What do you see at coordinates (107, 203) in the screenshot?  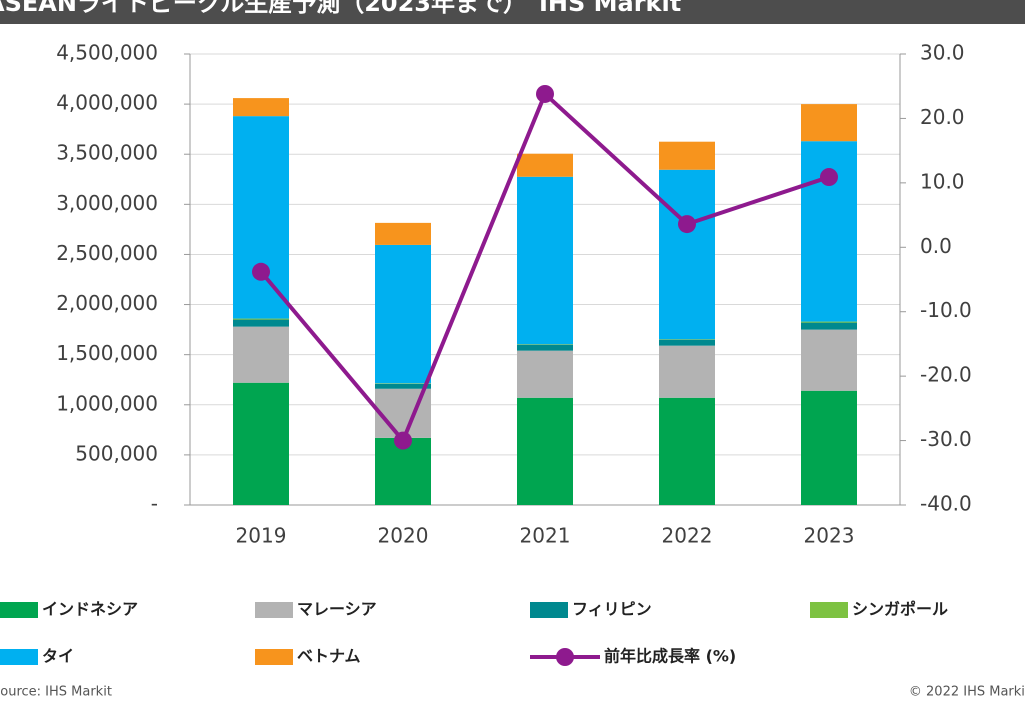 I see `y-tick-label: 3,000,000` at bounding box center [107, 203].